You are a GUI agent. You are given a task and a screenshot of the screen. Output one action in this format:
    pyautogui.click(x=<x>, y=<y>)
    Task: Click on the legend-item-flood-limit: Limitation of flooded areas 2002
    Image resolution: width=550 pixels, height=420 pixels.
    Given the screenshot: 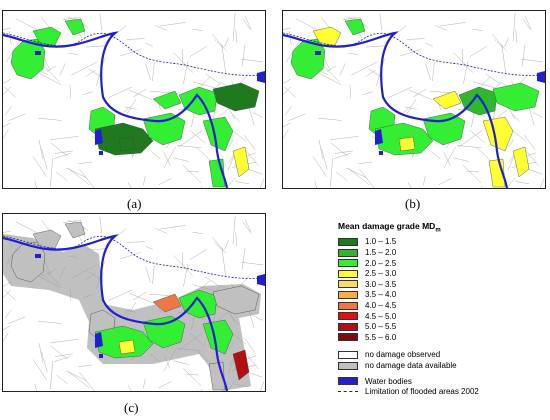 What is the action you would take?
    pyautogui.click(x=440, y=391)
    